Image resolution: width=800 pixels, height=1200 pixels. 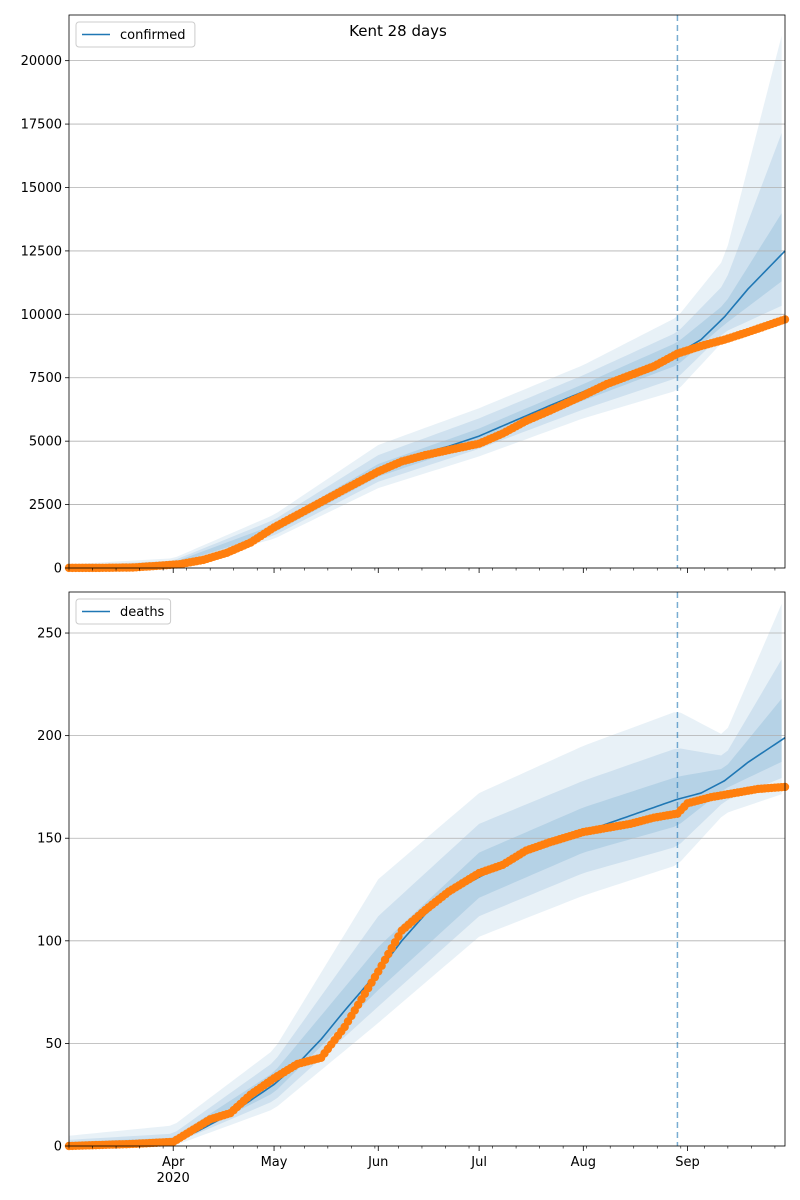 What do you see at coordinates (49, 941) in the screenshot?
I see `y-tick-label: 100` at bounding box center [49, 941].